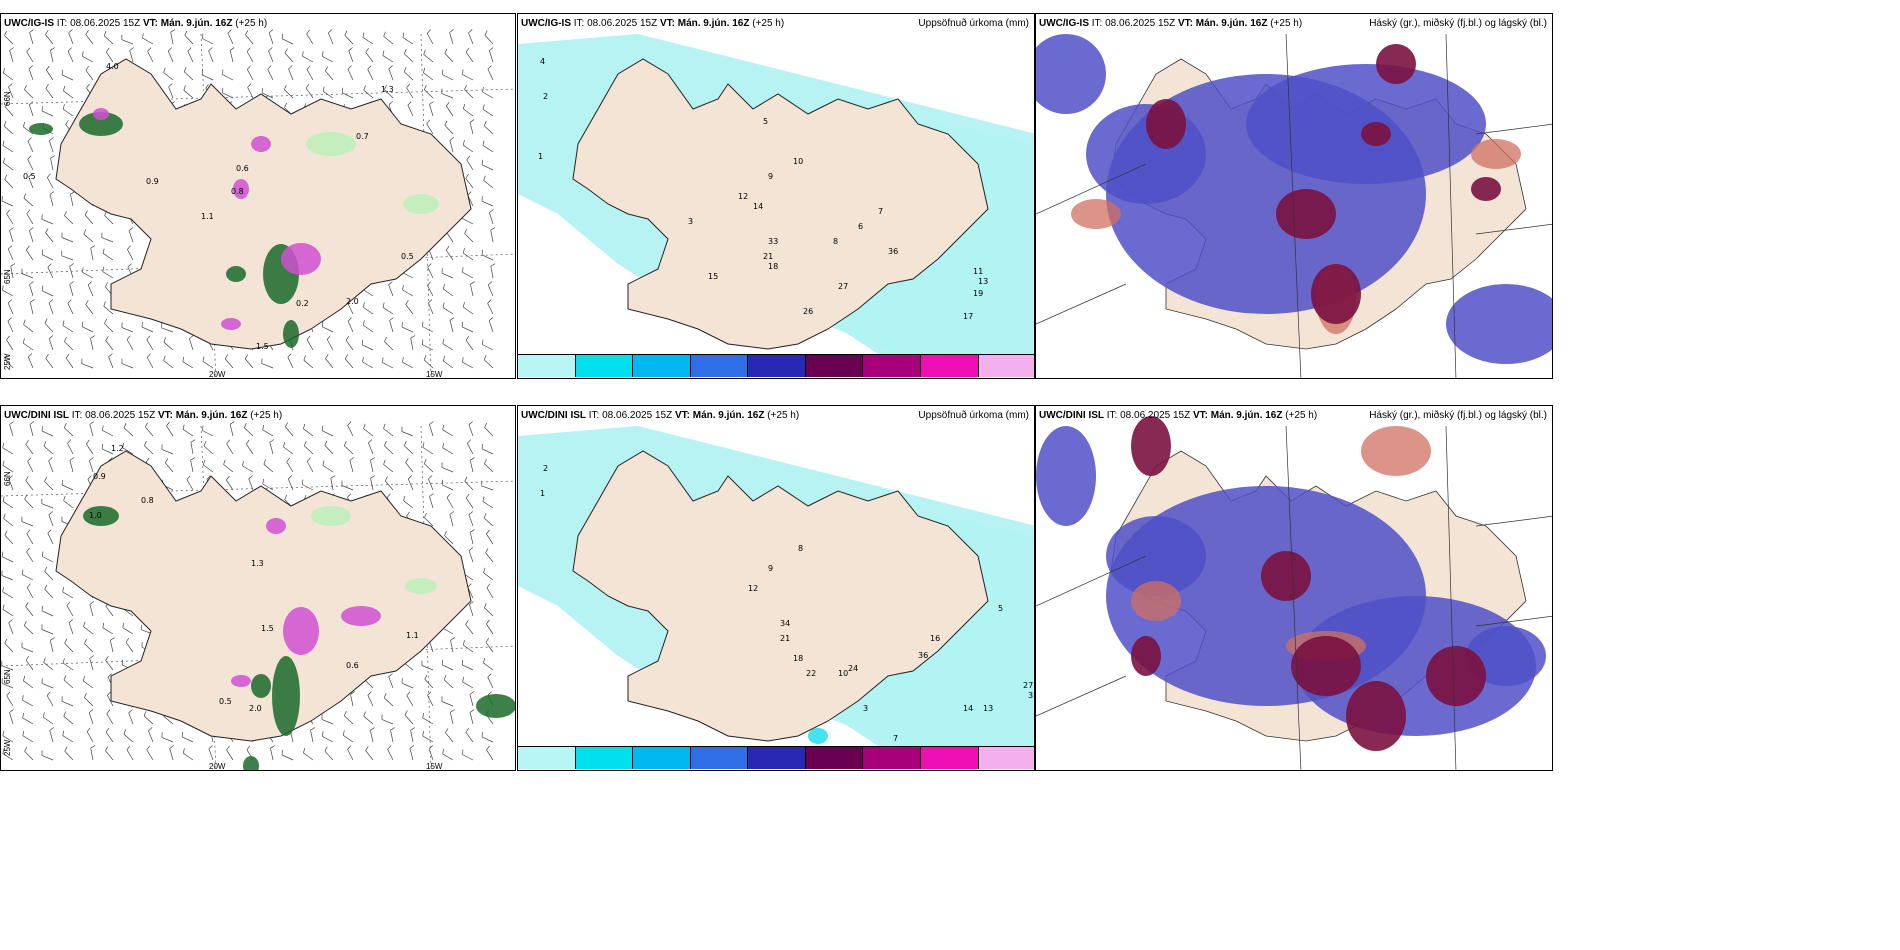 This screenshot has height=950, width=1900. I want to click on precip-value-label: 1.1, so click(207, 216).